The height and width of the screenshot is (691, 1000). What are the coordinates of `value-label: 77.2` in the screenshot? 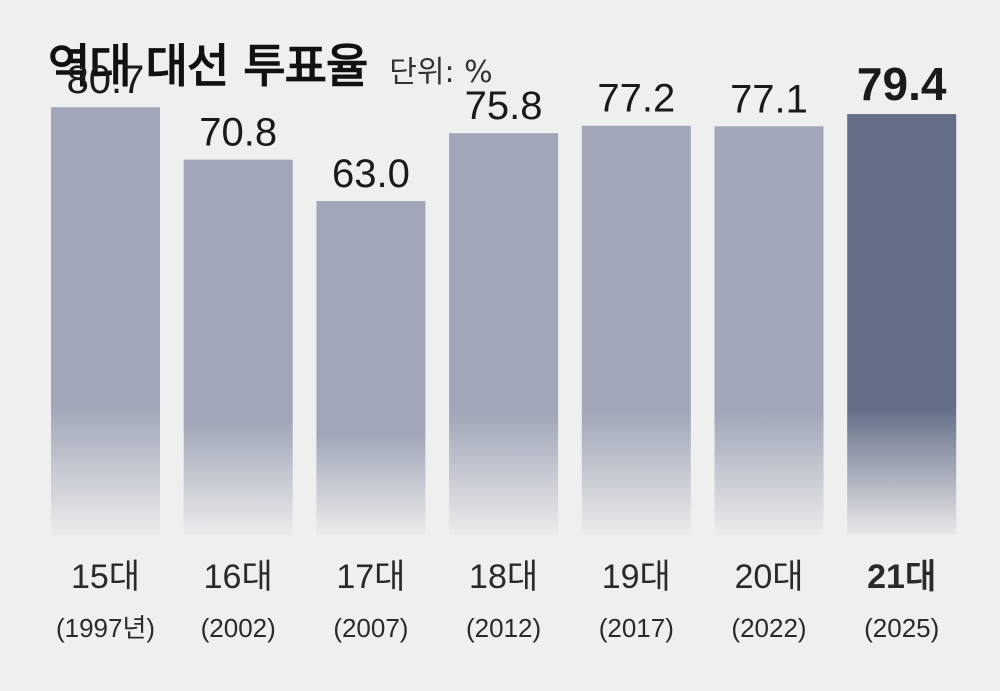 It's located at (636, 99).